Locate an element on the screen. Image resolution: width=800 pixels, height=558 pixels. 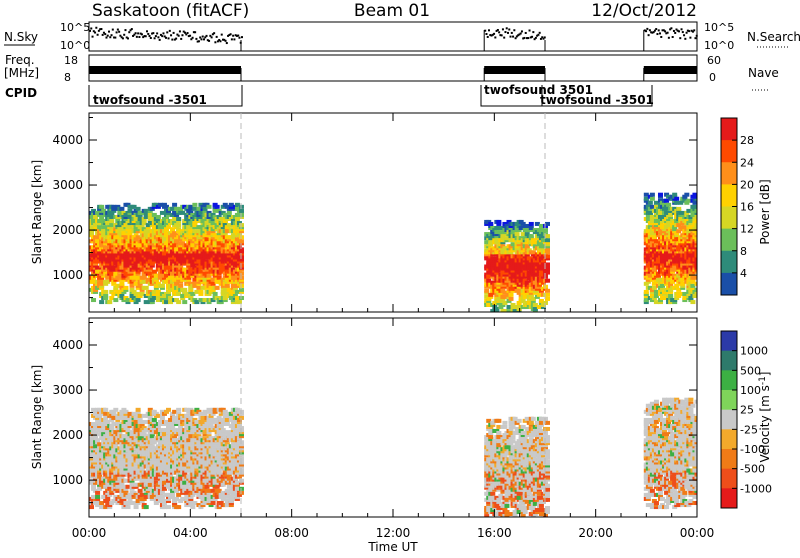
nsearch-tick-bottom: 10^0 is located at coordinates (719, 45).